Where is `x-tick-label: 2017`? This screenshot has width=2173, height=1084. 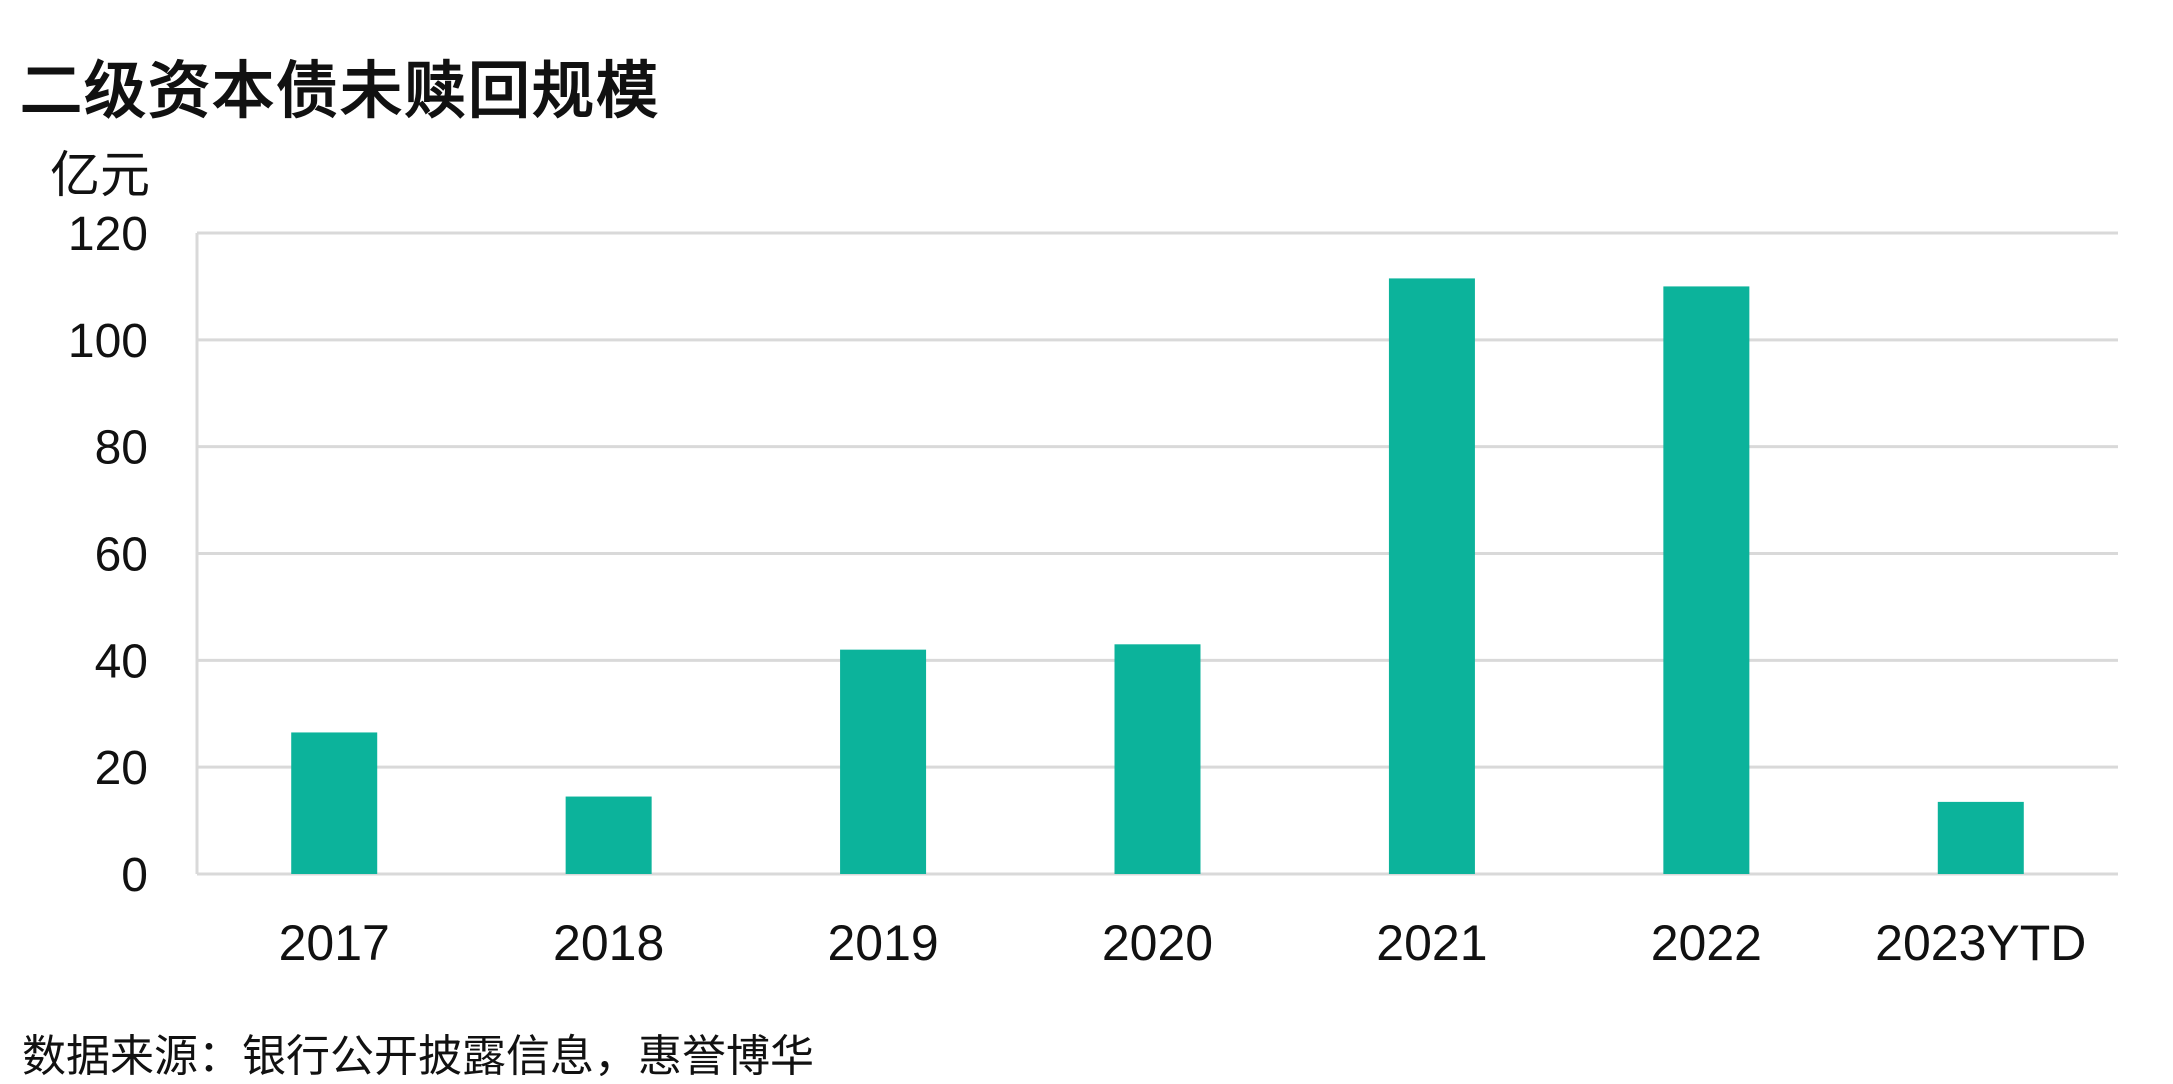
x-tick-label: 2017 is located at coordinates (334, 943).